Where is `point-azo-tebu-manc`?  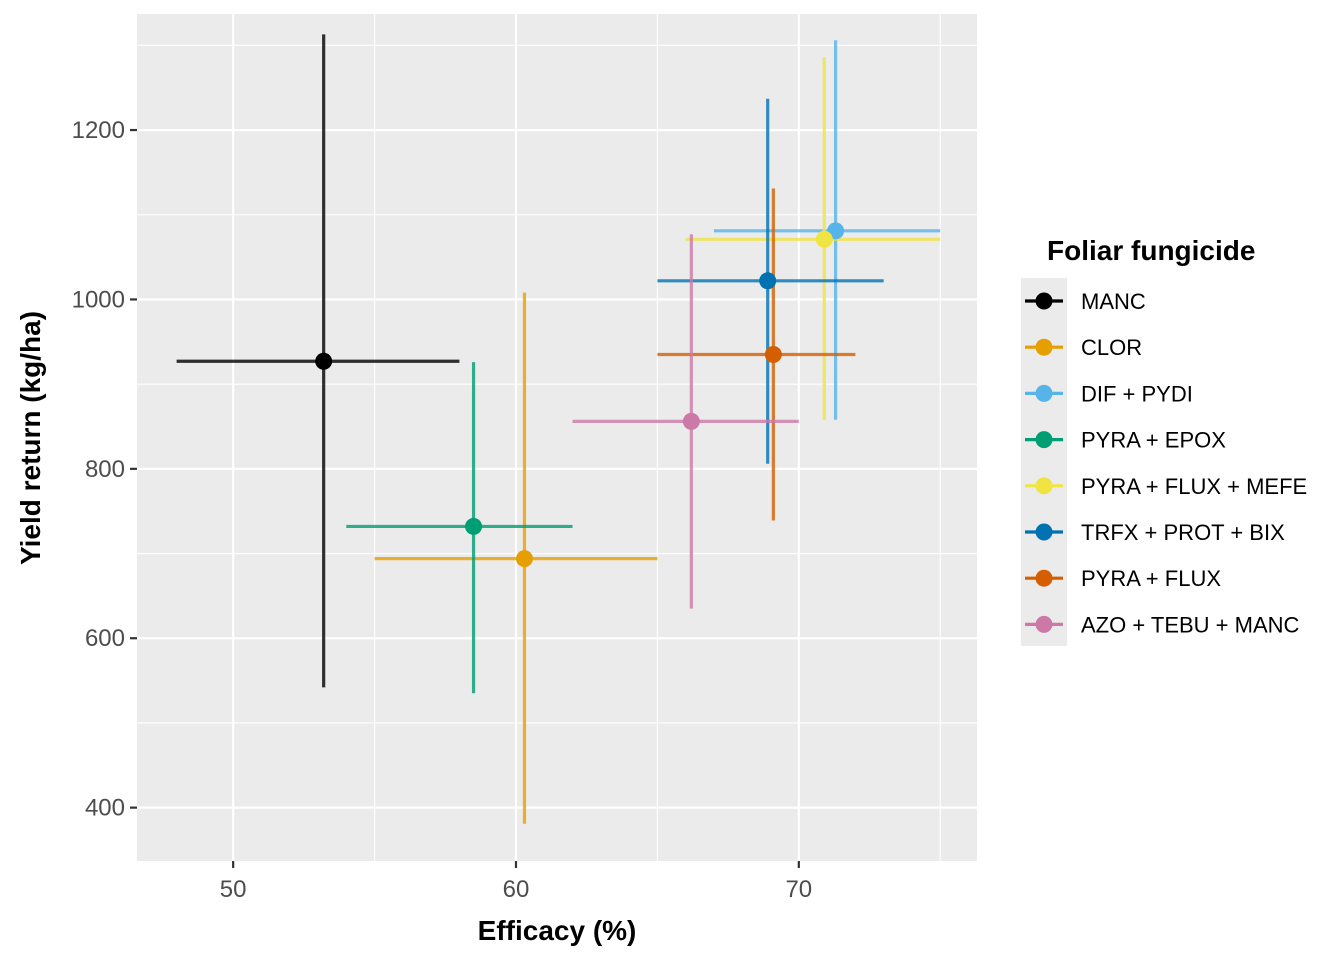
point-azo-tebu-manc is located at coordinates (691, 421).